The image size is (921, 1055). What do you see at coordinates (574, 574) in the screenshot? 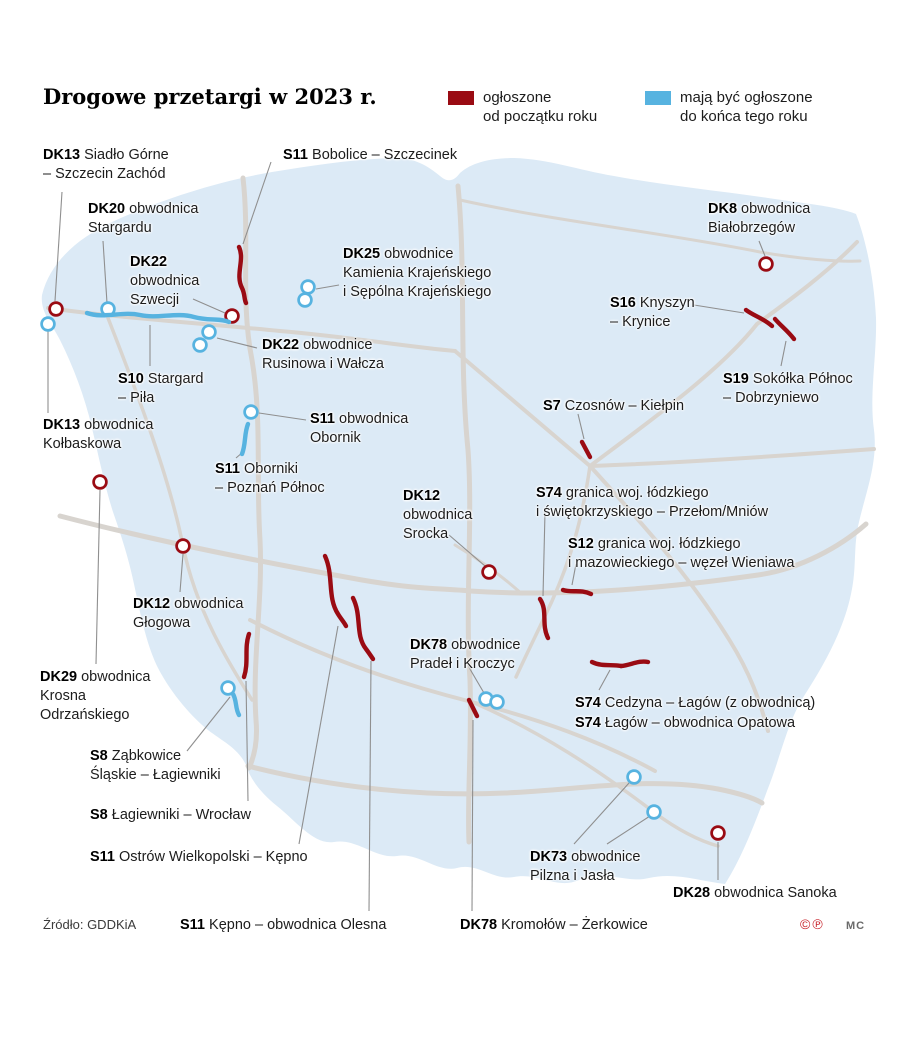
I see `leader-line-s12_wieniawa` at bounding box center [574, 574].